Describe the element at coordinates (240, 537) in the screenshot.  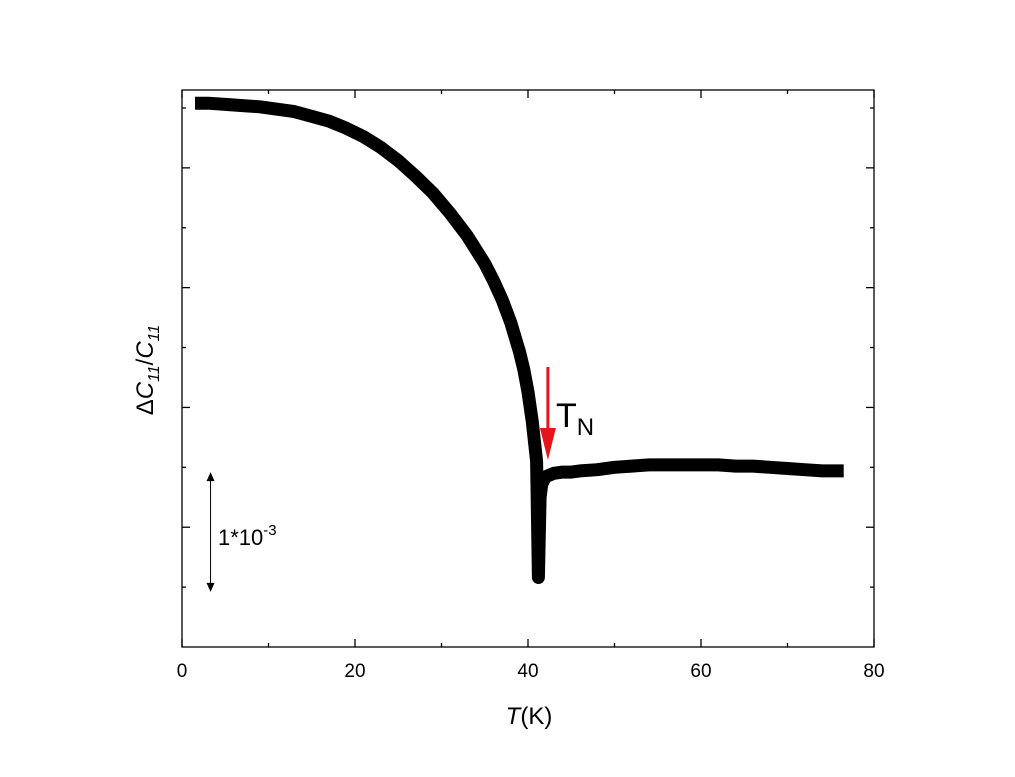
I see `scale-bar-base: 1*10` at that location.